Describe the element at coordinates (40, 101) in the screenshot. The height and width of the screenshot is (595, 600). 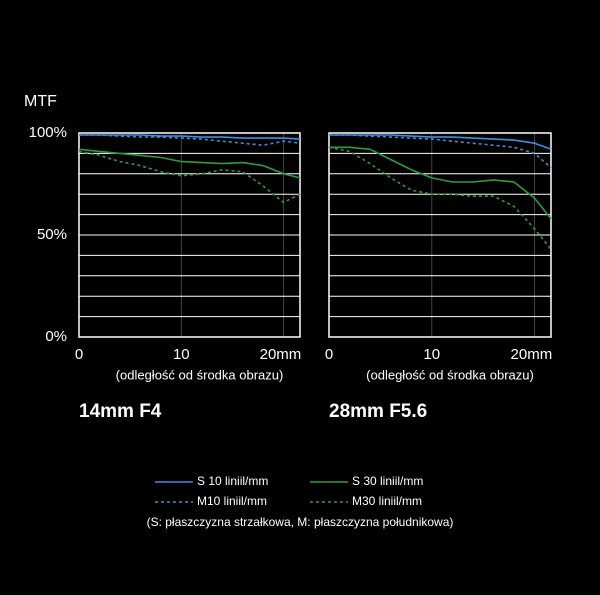
I see `y-axis-label: MTF` at that location.